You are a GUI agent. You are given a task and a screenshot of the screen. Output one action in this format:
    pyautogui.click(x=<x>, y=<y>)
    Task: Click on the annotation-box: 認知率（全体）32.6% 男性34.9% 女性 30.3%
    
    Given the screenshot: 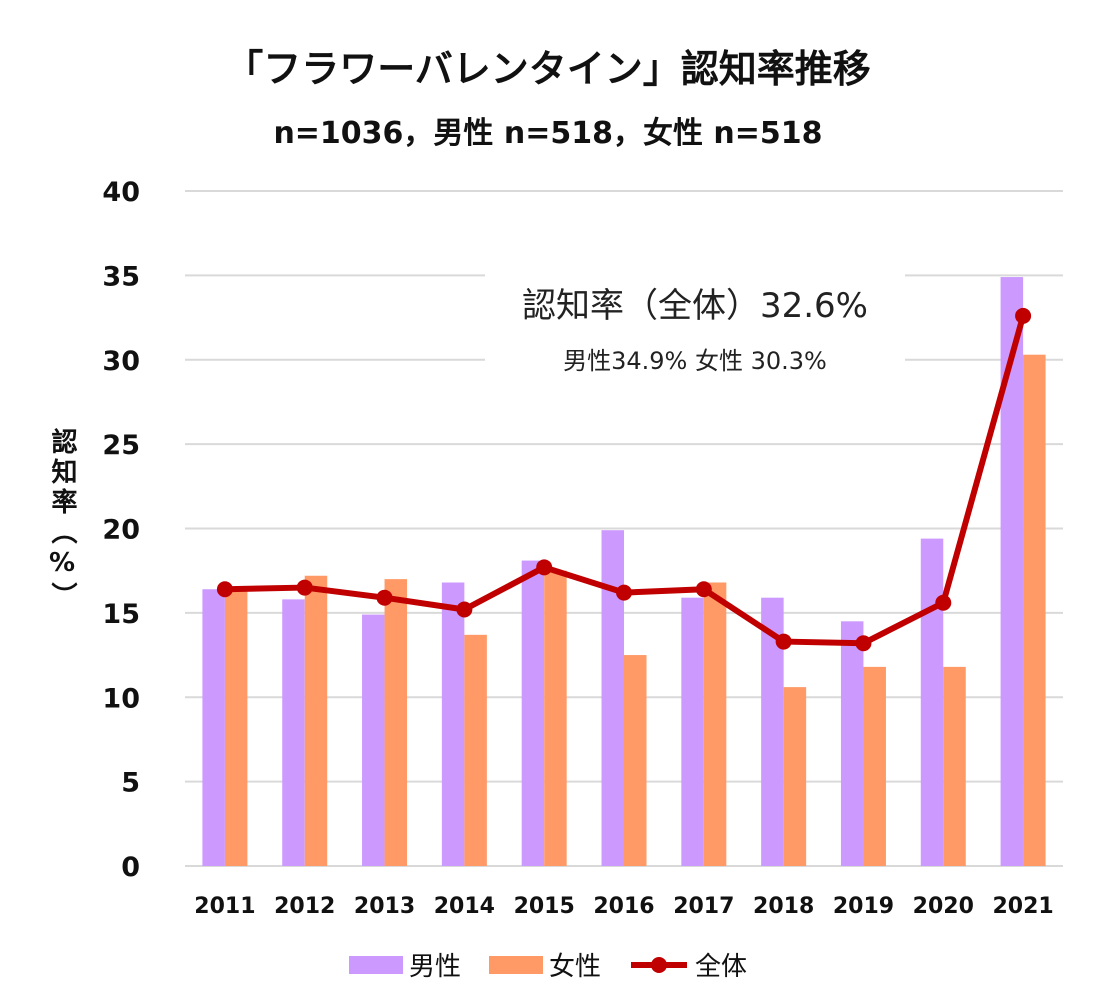 What is the action you would take?
    pyautogui.click(x=695, y=329)
    